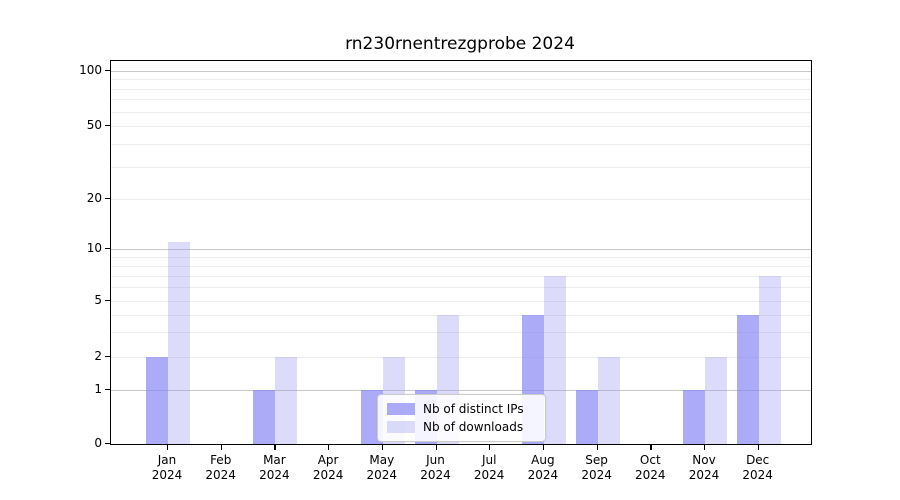 This screenshot has height=500, width=900. What do you see at coordinates (90, 70) in the screenshot?
I see `y-tick-label: 100` at bounding box center [90, 70].